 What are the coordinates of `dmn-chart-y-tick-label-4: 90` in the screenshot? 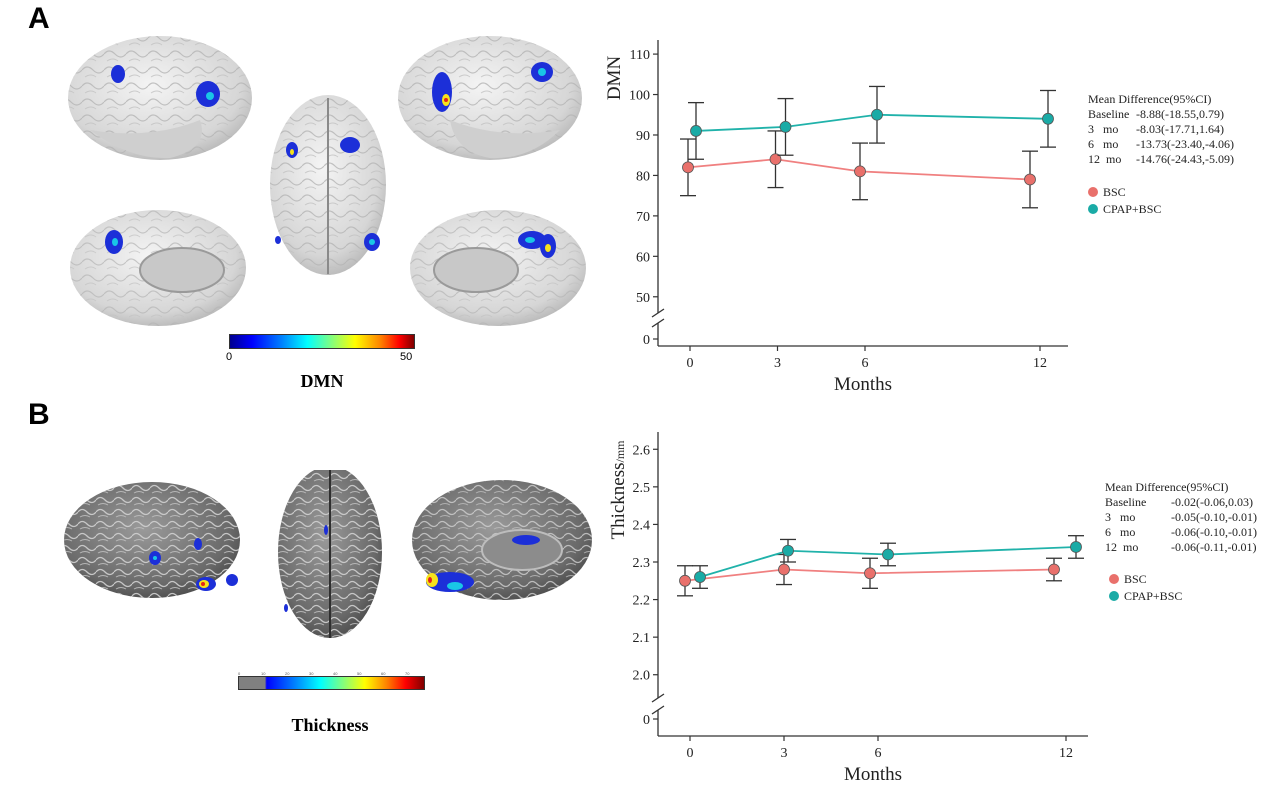 It's located at (643, 136).